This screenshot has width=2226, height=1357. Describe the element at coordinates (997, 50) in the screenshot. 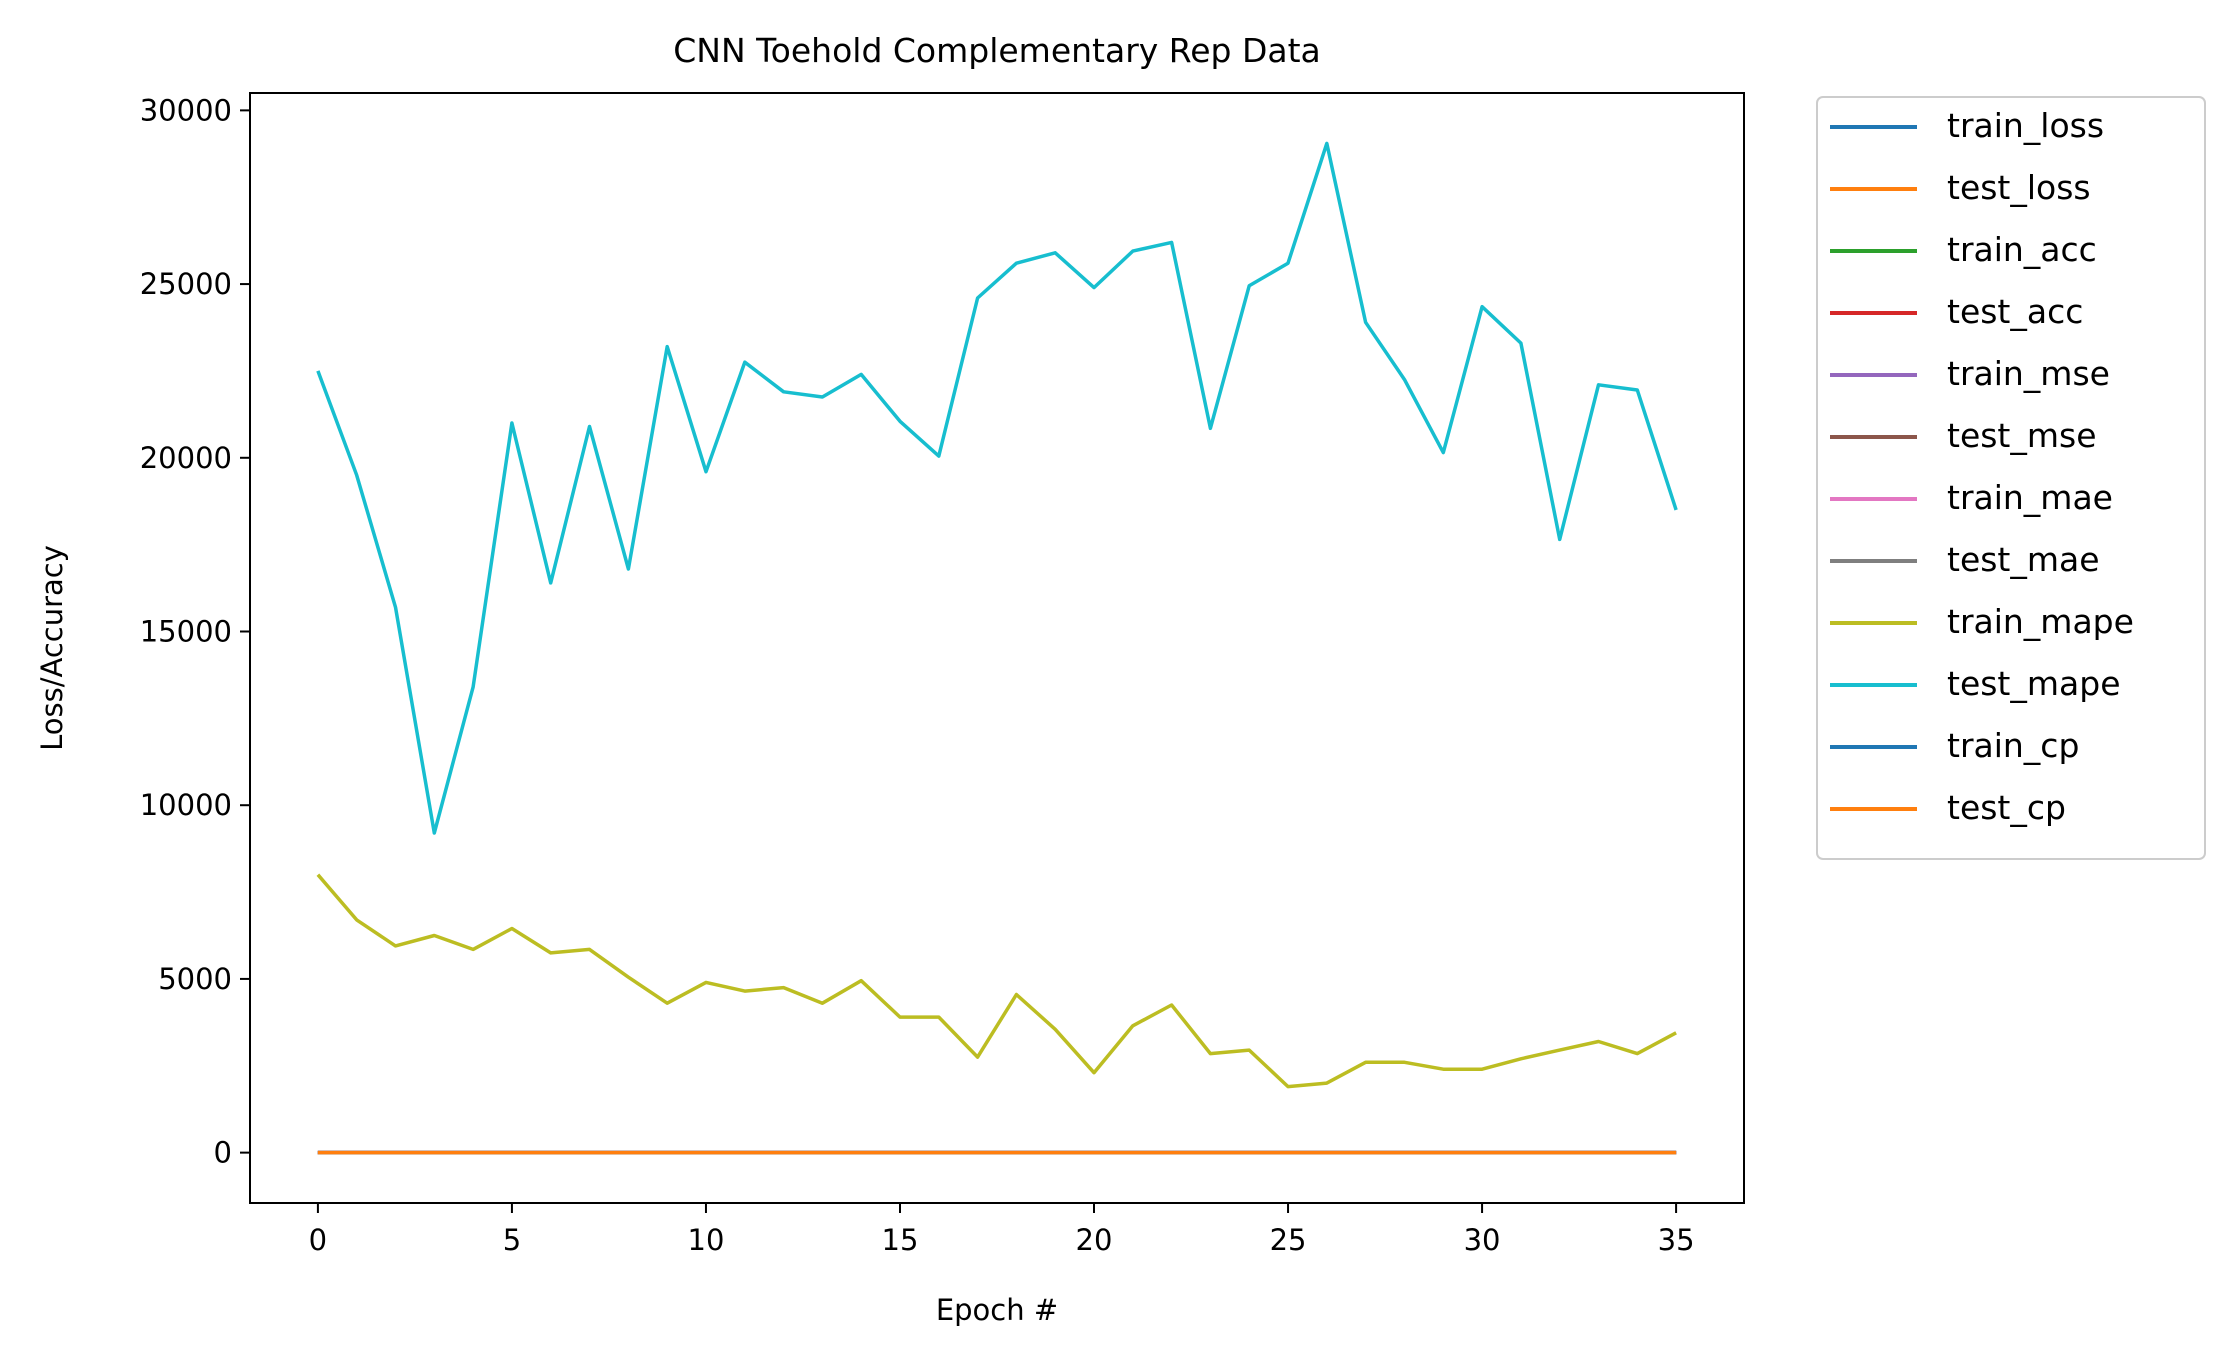

I see `chart-title: CNN Toehold Complementary Rep Data` at that location.